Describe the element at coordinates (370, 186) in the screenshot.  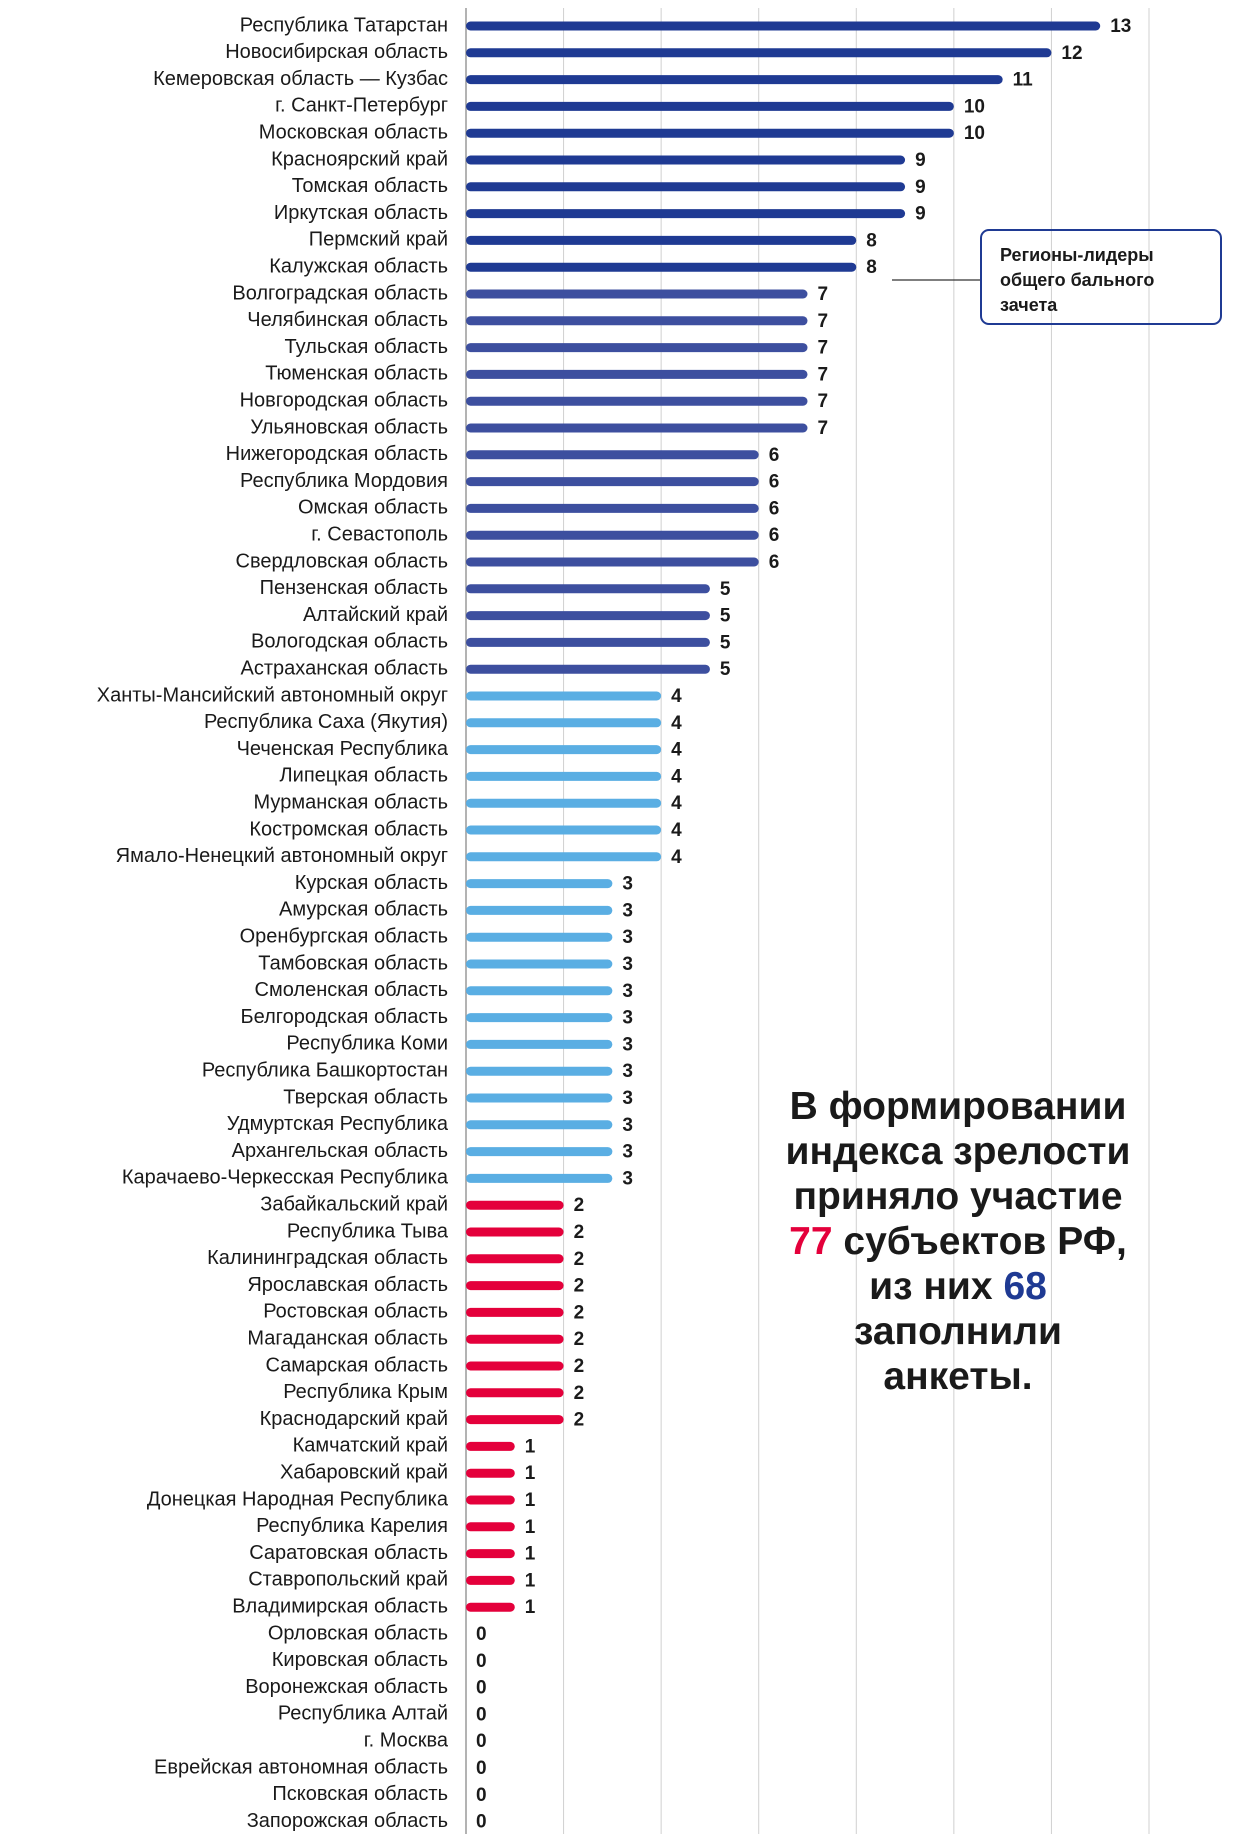
I see `category-label: Томская область` at that location.